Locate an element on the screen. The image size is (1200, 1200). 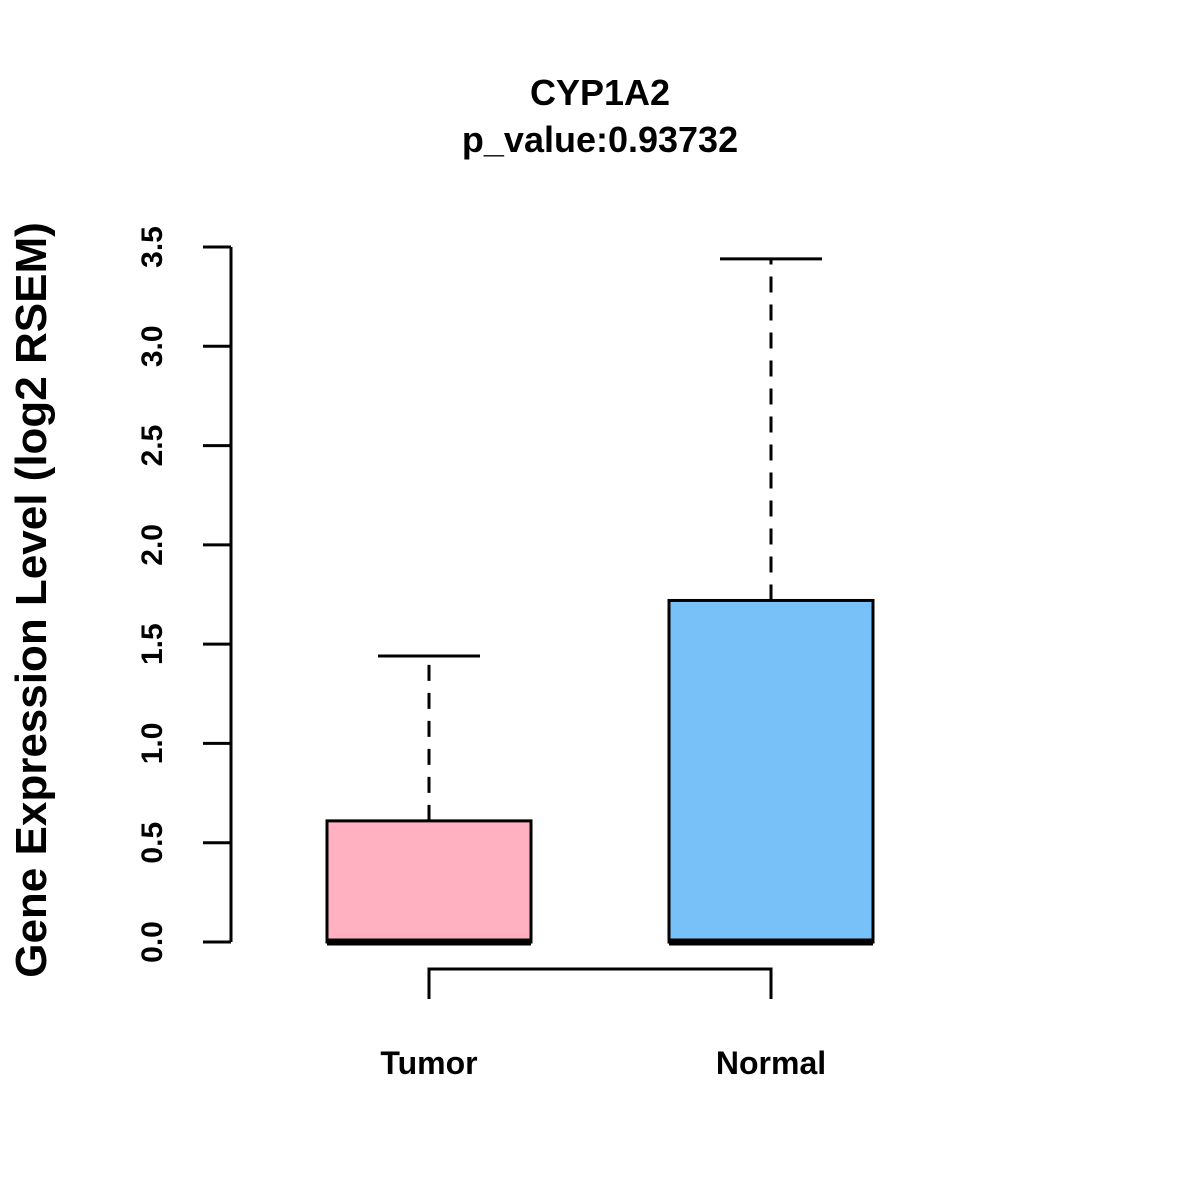
x-label-normal: Normal is located at coordinates (771, 1063).